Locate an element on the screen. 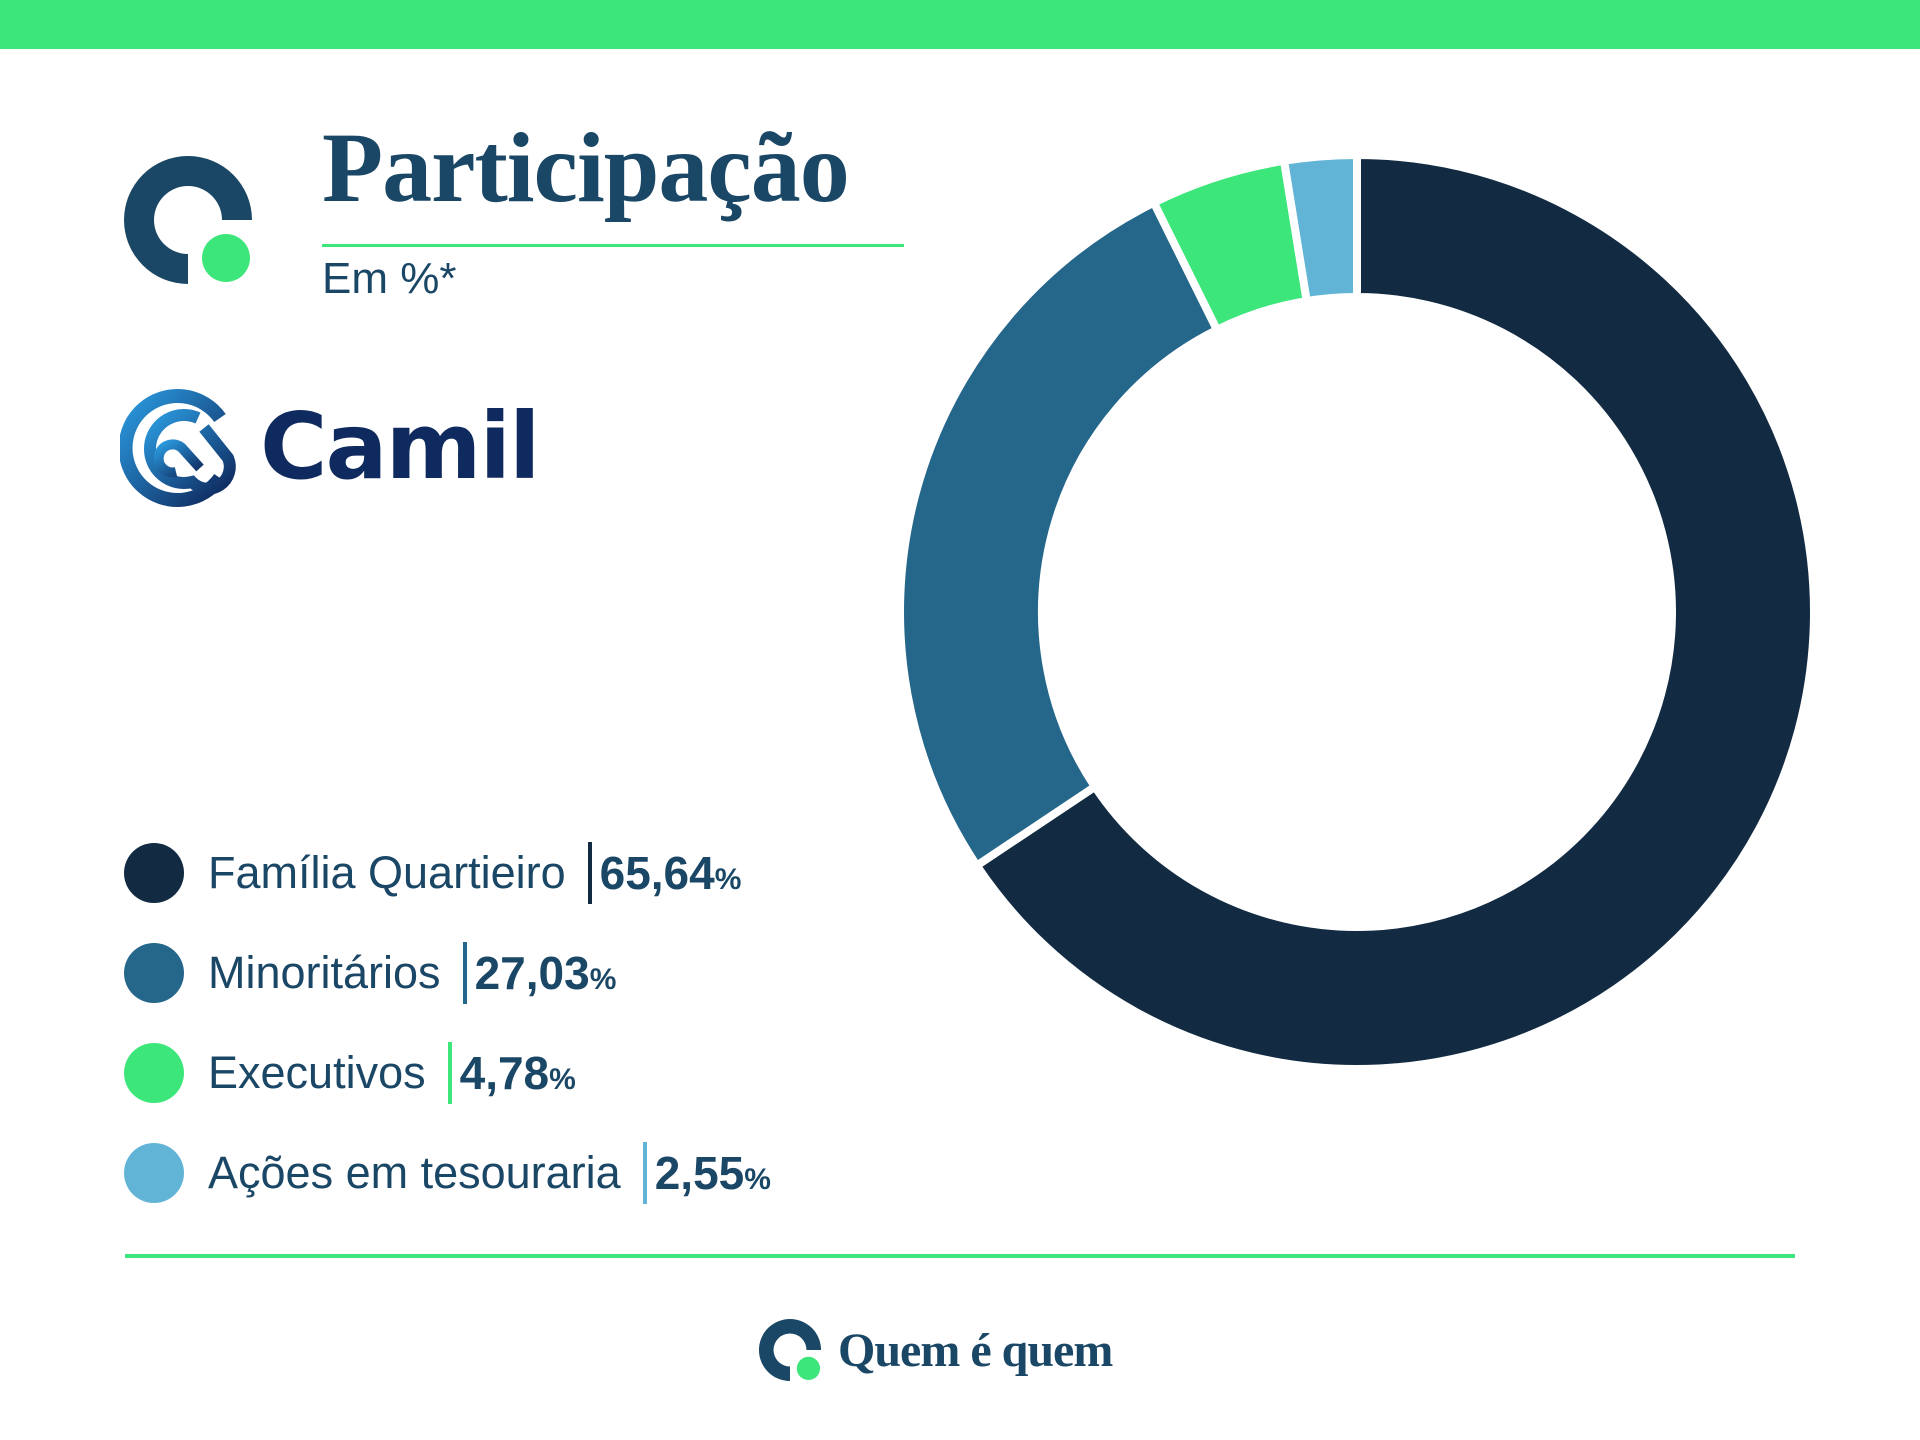 The width and height of the screenshot is (1920, 1440). legend-label: Executivos is located at coordinates (317, 1072).